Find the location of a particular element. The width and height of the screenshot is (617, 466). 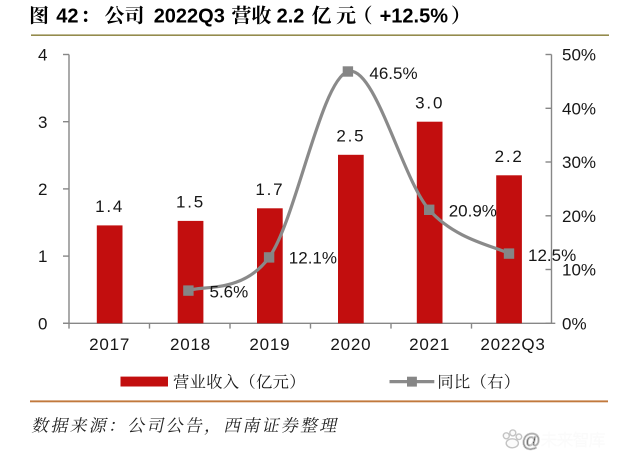

svg-text: 2 is located at coordinates (42, 189).